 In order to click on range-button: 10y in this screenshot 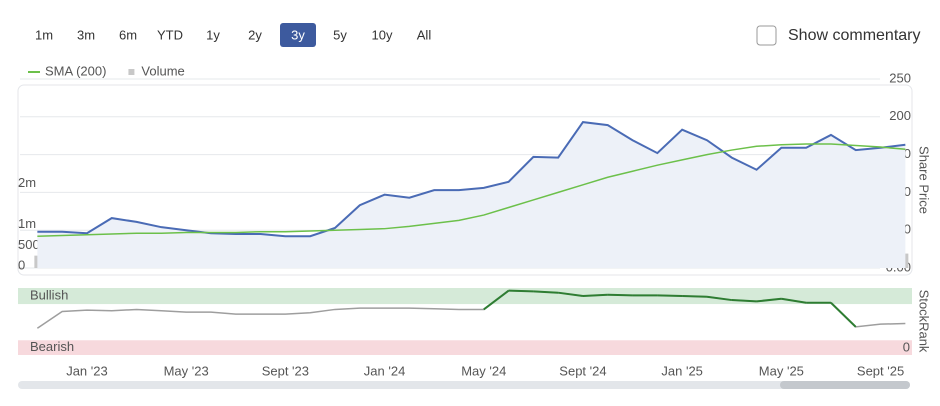, I will do `click(382, 34)`.